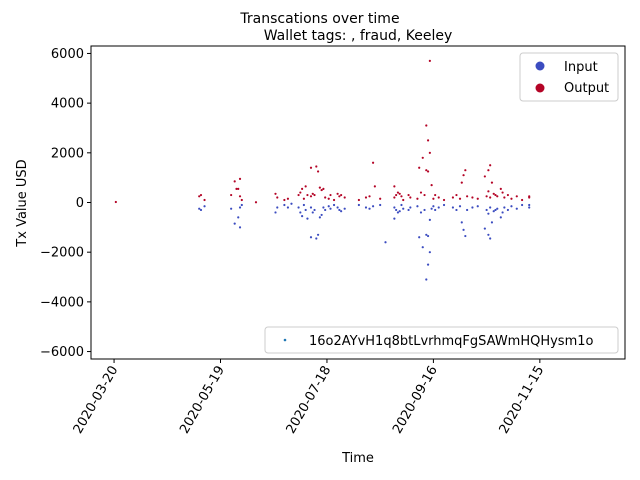 This screenshot has width=640, height=480. I want to click on legend-bottom-box, so click(441, 340).